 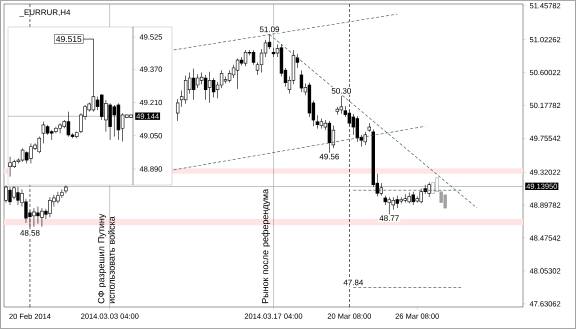 I want to click on ref-line-label: Рынок после референдума, so click(x=266, y=246).